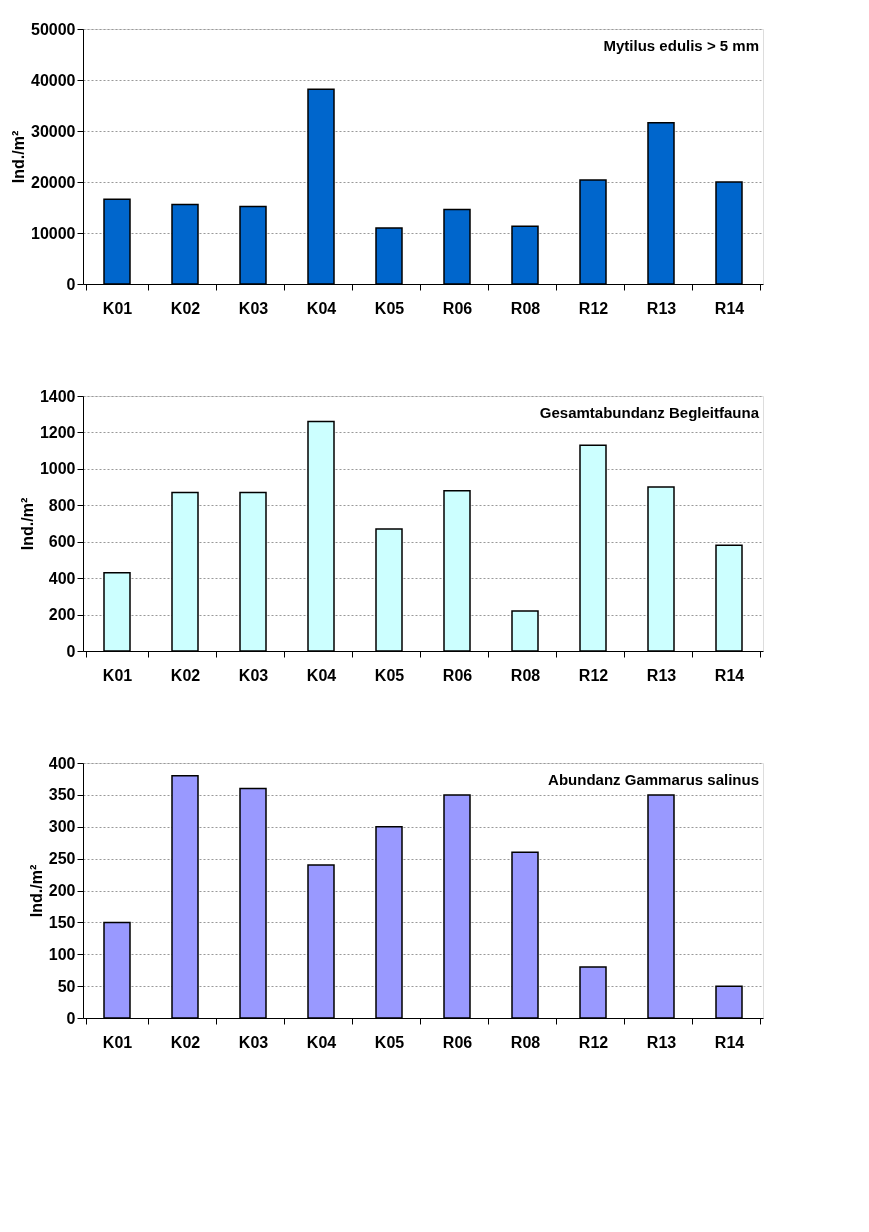 Image resolution: width=869 pixels, height=1232 pixels. What do you see at coordinates (62, 827) in the screenshot?
I see `y-tick-label: 300` at bounding box center [62, 827].